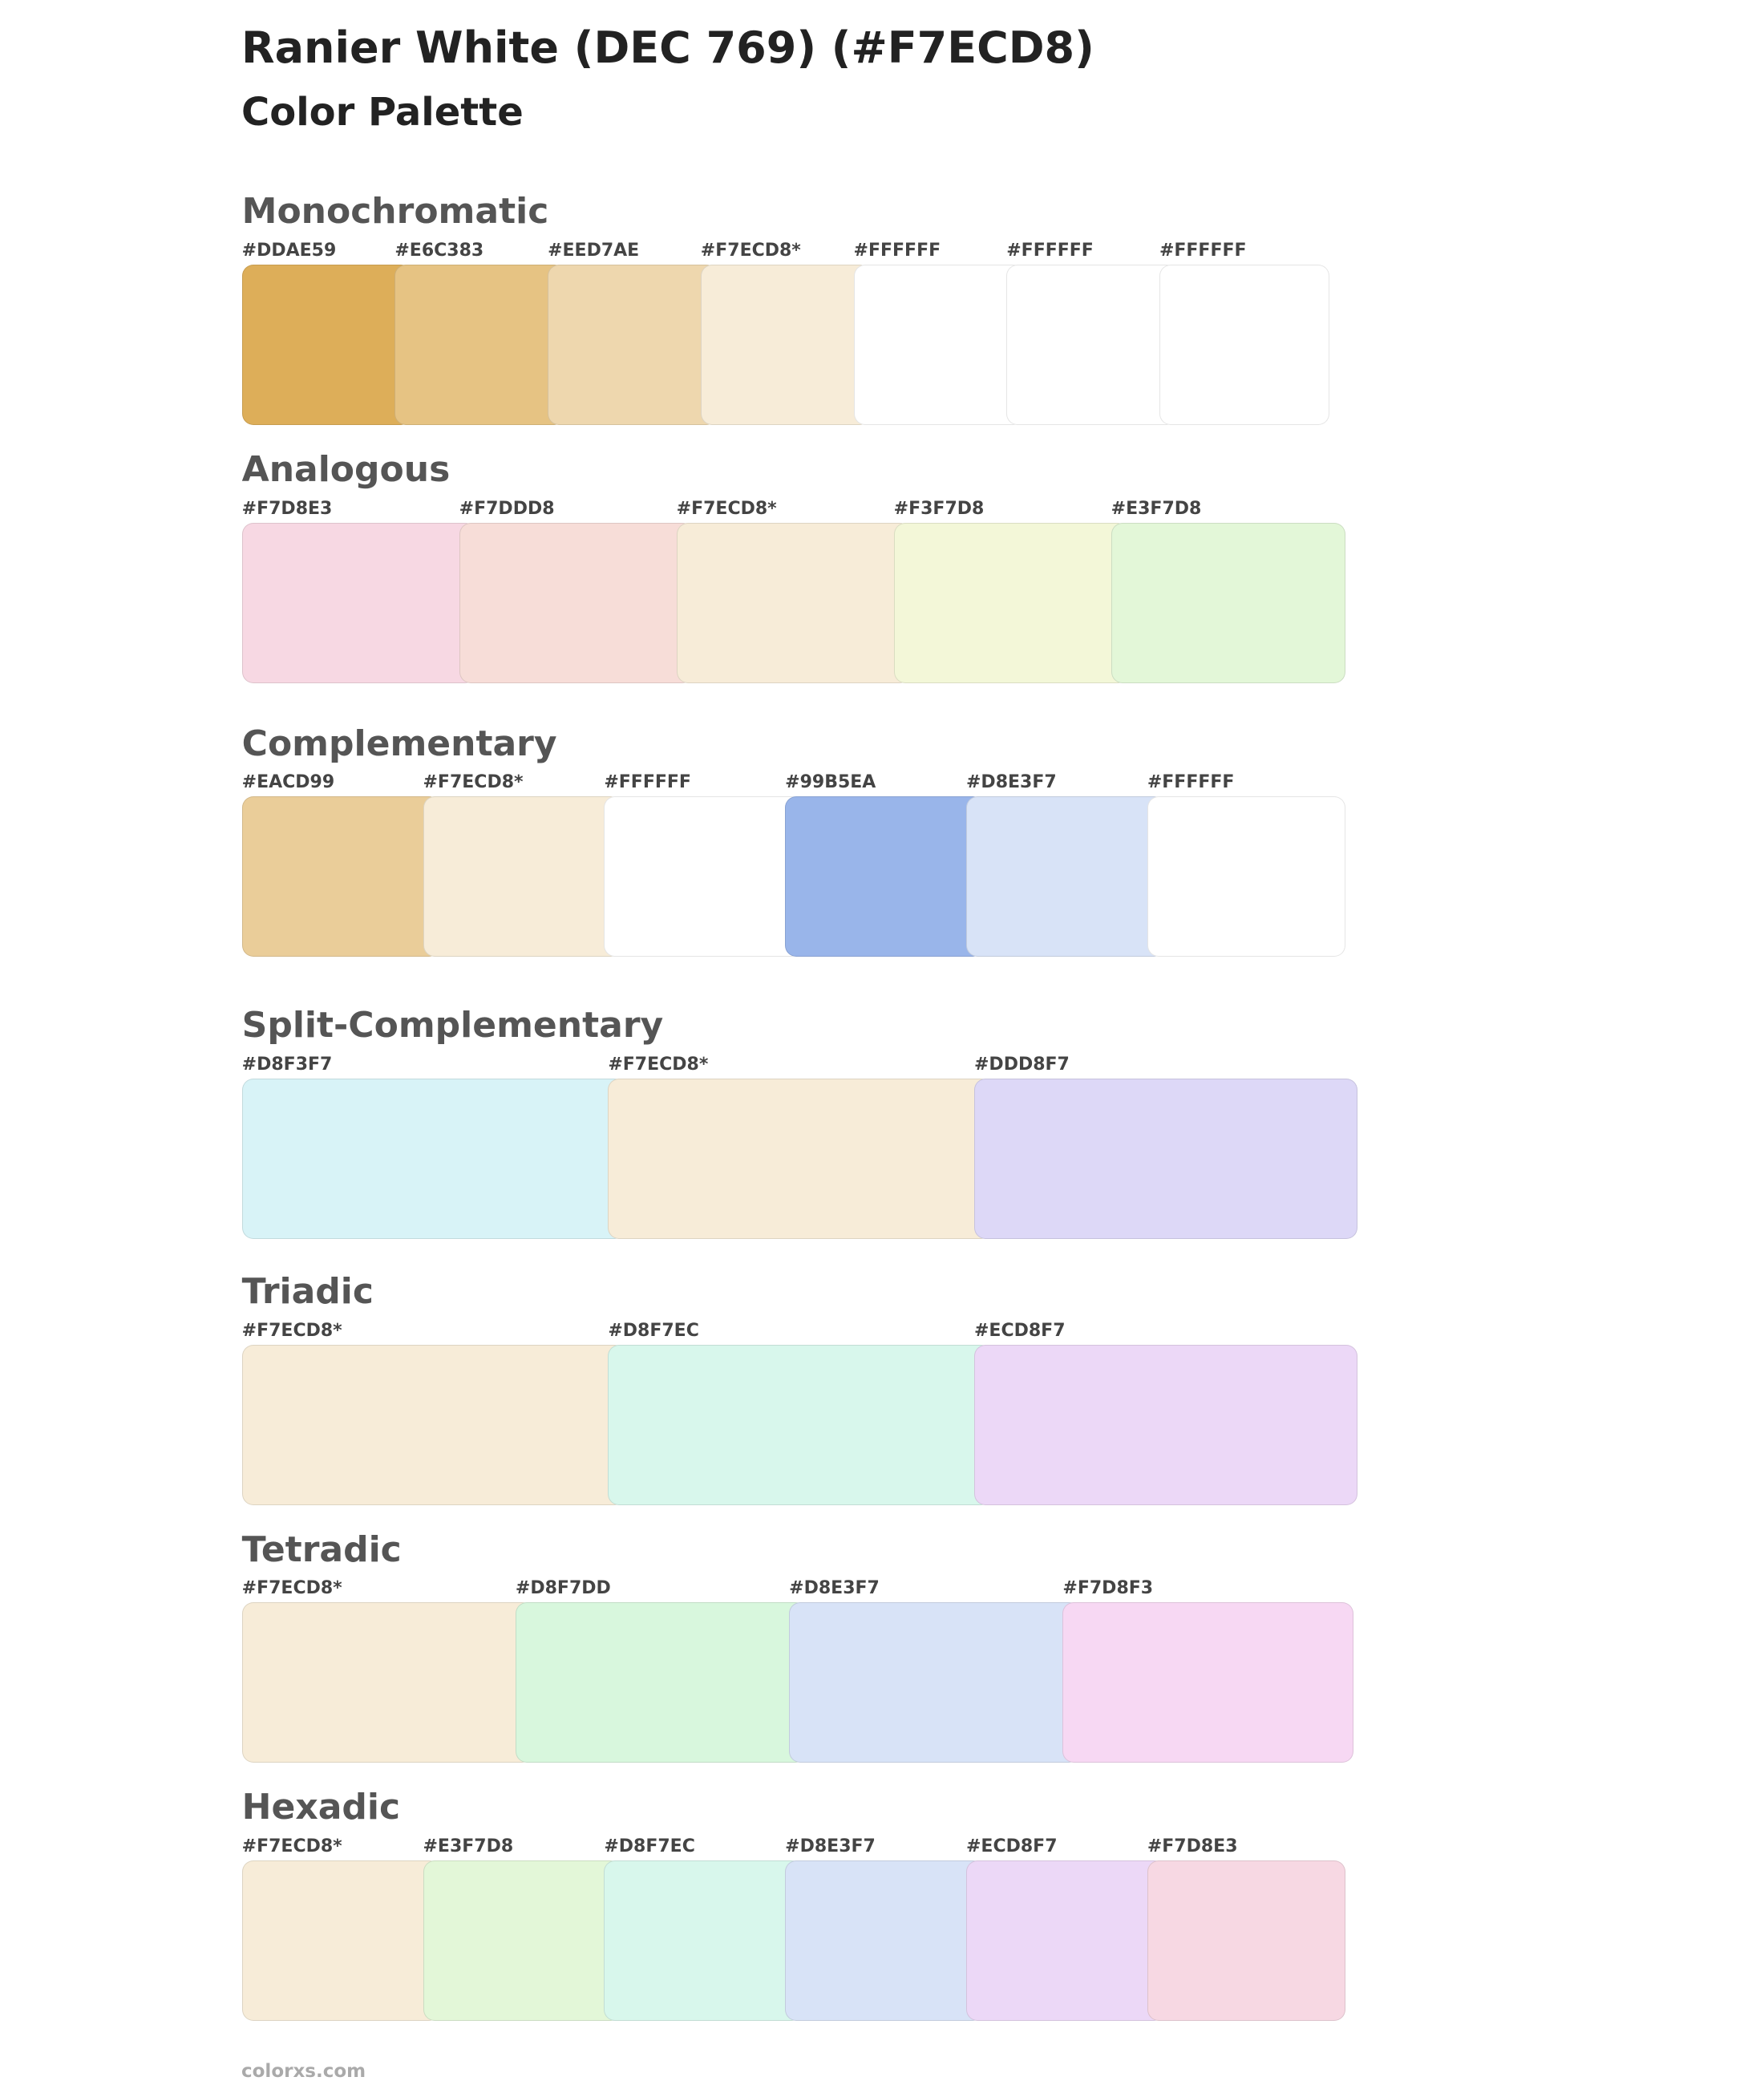 This screenshot has height=2085, width=1764. Describe the element at coordinates (321, 1808) in the screenshot. I see `section-heading: Hexadic` at that location.